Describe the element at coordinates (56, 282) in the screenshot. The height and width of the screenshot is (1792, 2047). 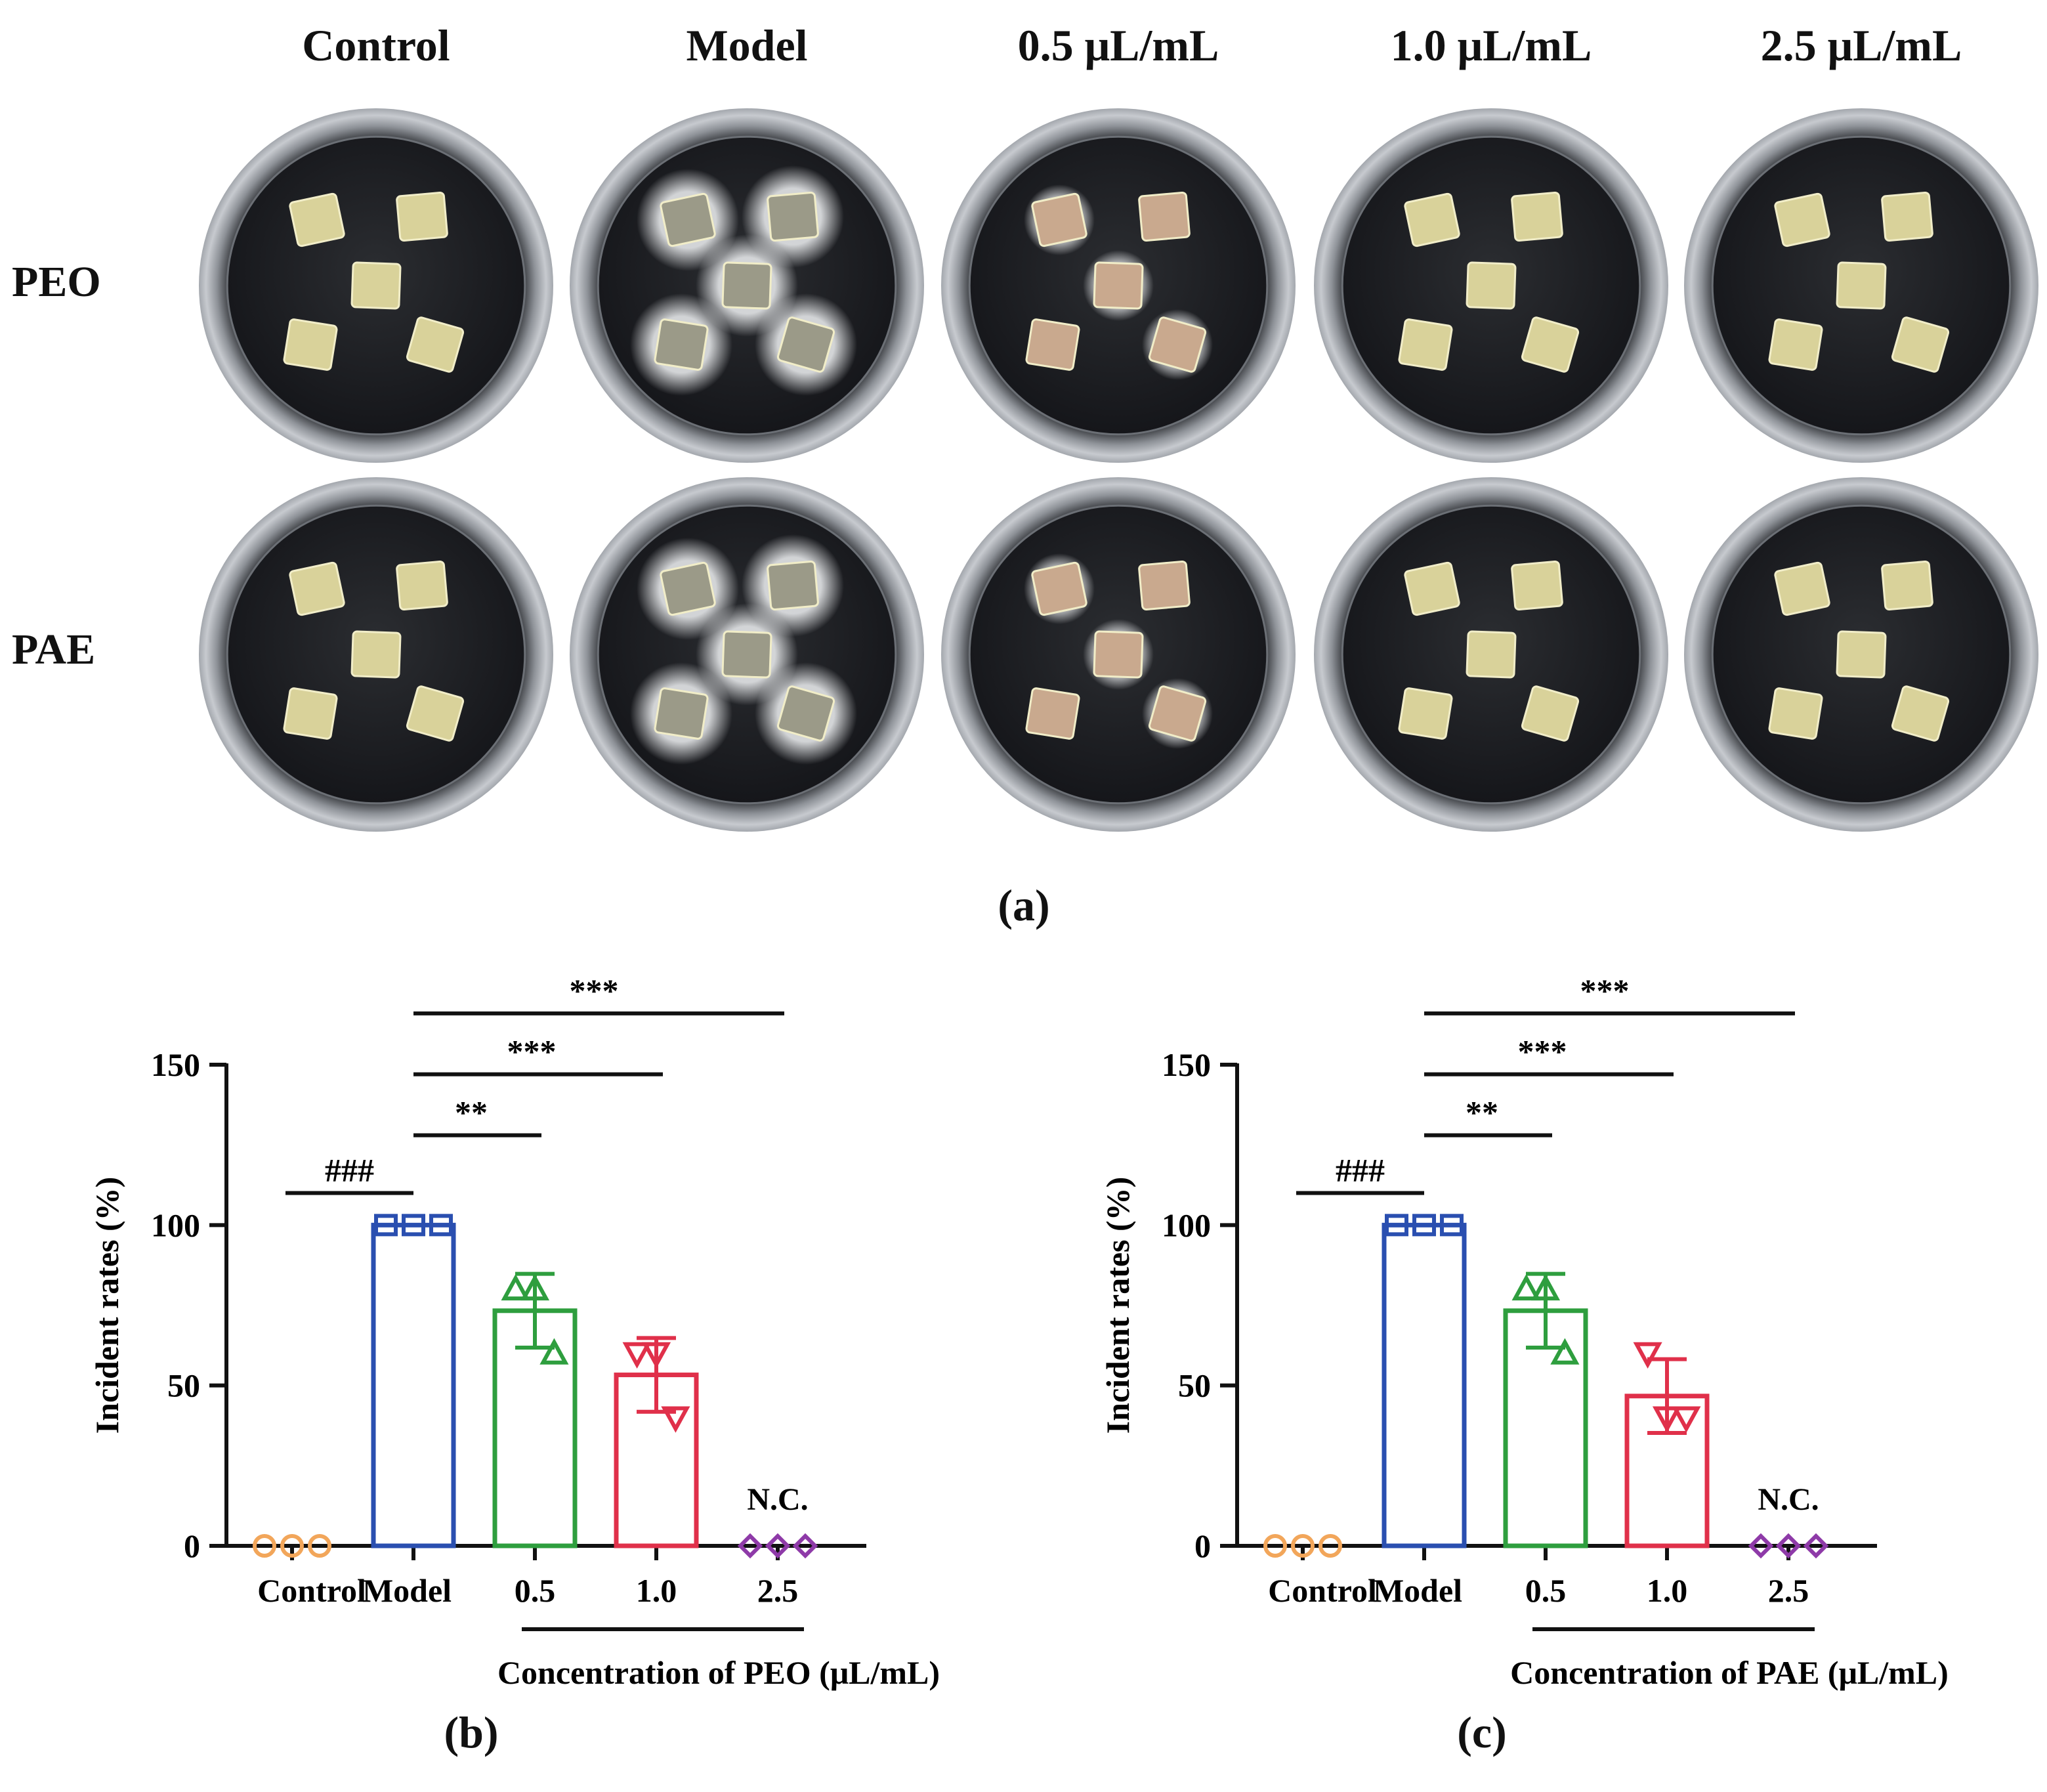
I see `row-label-peo: PEO` at that location.